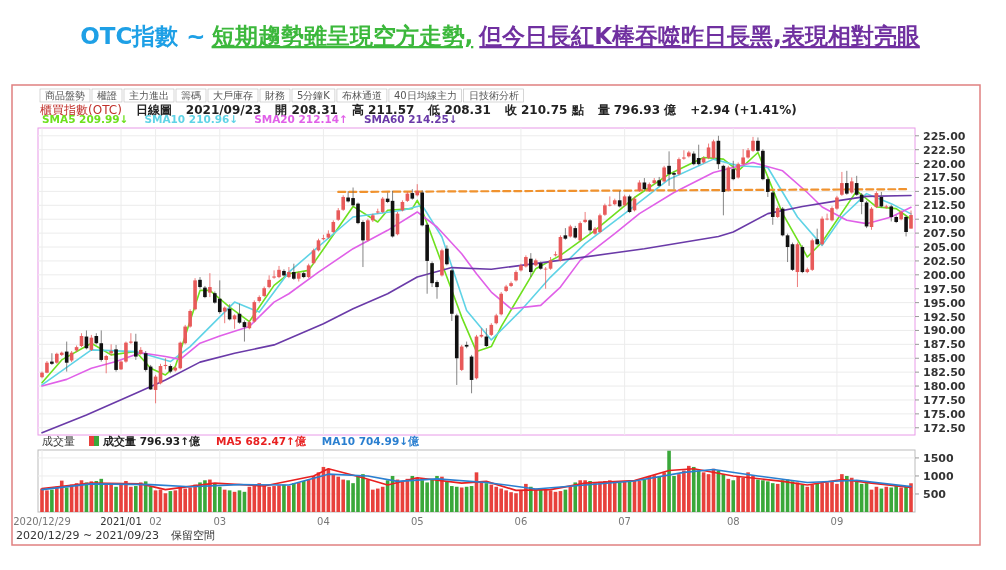 The image size is (1006, 570). I want to click on text: 2020/12/29 ~ 2021/09/23, so click(88, 535).